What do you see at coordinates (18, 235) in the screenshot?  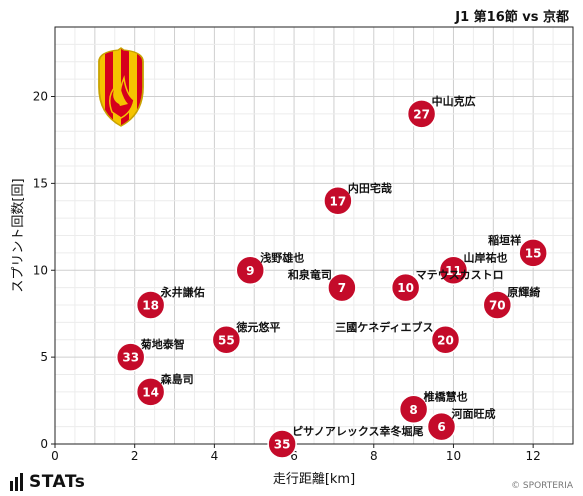 I see `y-axis-label: スプリント回数[回]` at bounding box center [18, 235].